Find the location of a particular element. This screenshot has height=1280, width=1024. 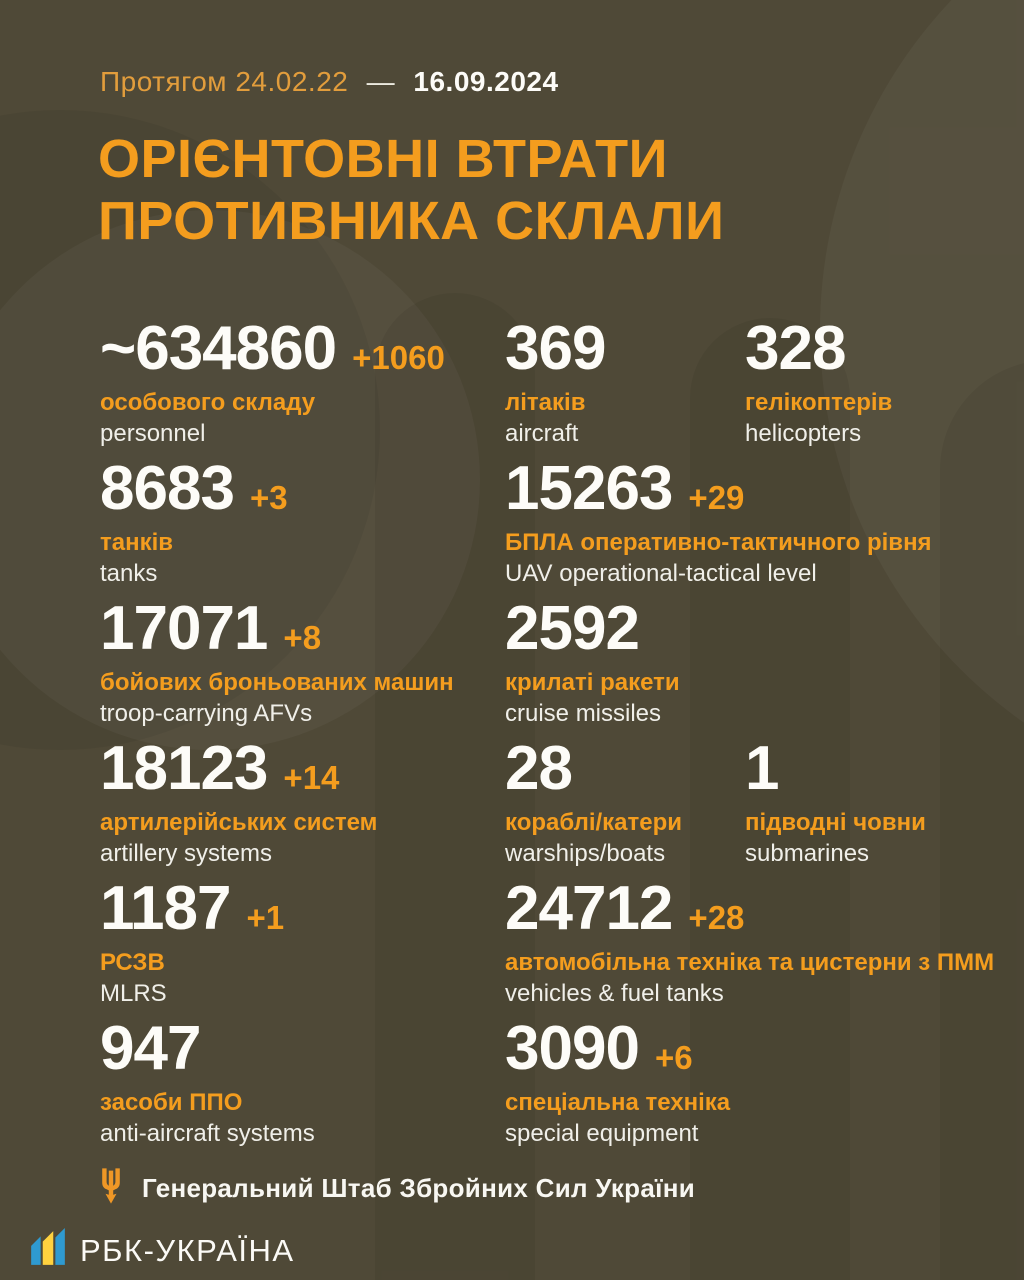

stat-value: 18123 is located at coordinates (184, 768).